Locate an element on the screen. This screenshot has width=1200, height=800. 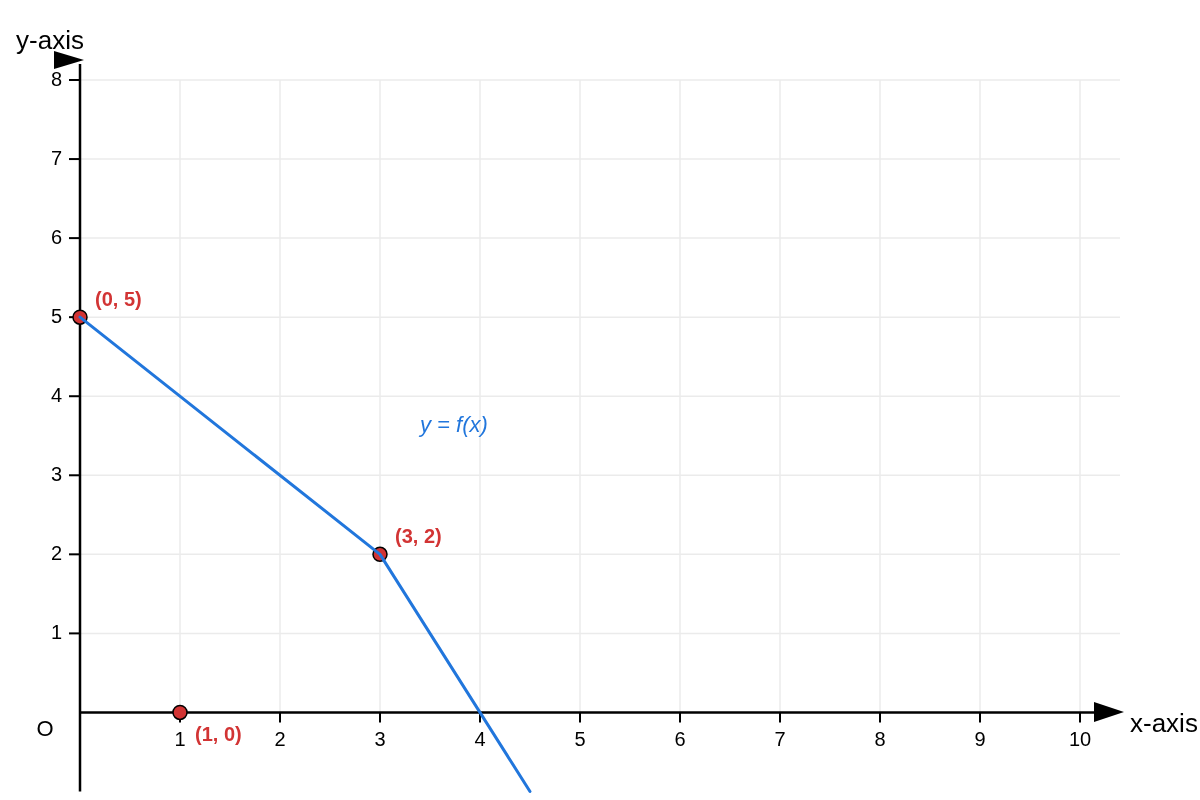
y-tick-label: 1 is located at coordinates (56, 631).